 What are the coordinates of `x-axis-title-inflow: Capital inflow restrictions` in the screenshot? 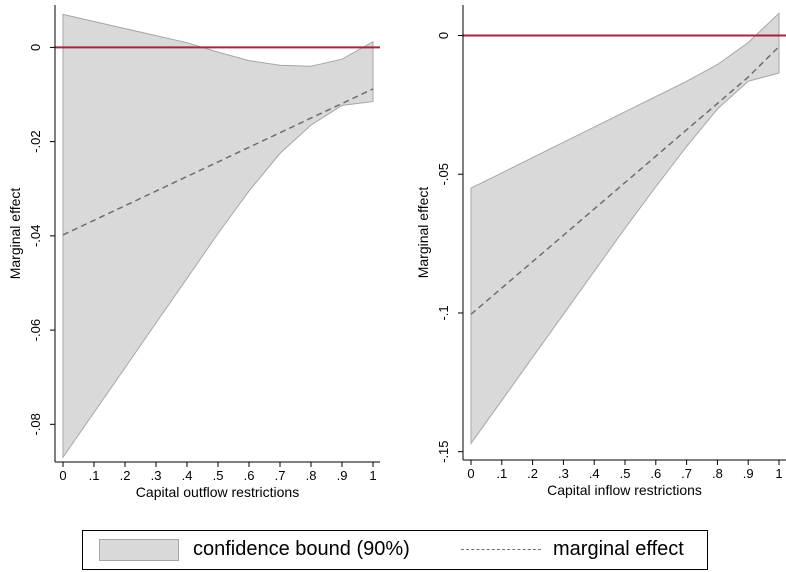 It's located at (624, 490).